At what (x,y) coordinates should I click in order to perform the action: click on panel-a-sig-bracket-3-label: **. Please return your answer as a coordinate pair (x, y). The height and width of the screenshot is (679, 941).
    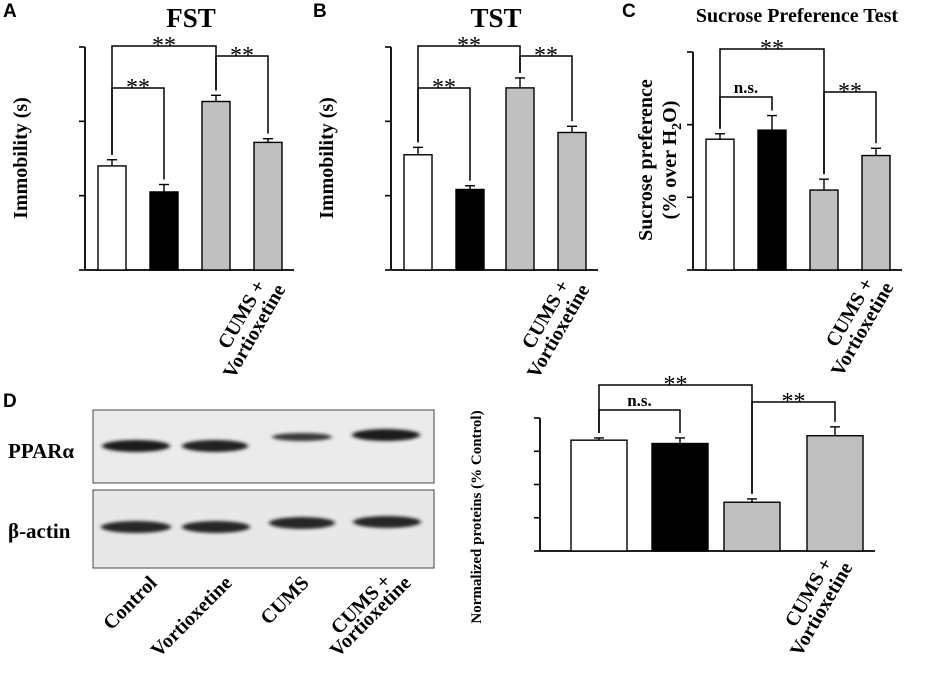
    Looking at the image, I should click on (242, 56).